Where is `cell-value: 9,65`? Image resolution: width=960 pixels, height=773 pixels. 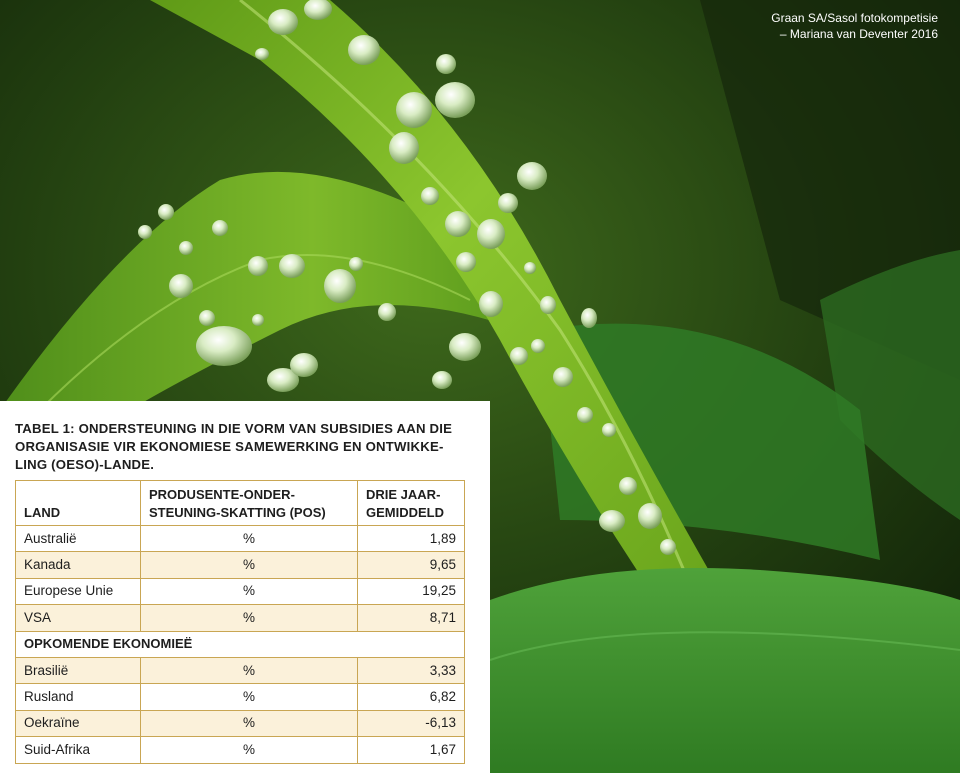
cell-value: 9,65 is located at coordinates (411, 565).